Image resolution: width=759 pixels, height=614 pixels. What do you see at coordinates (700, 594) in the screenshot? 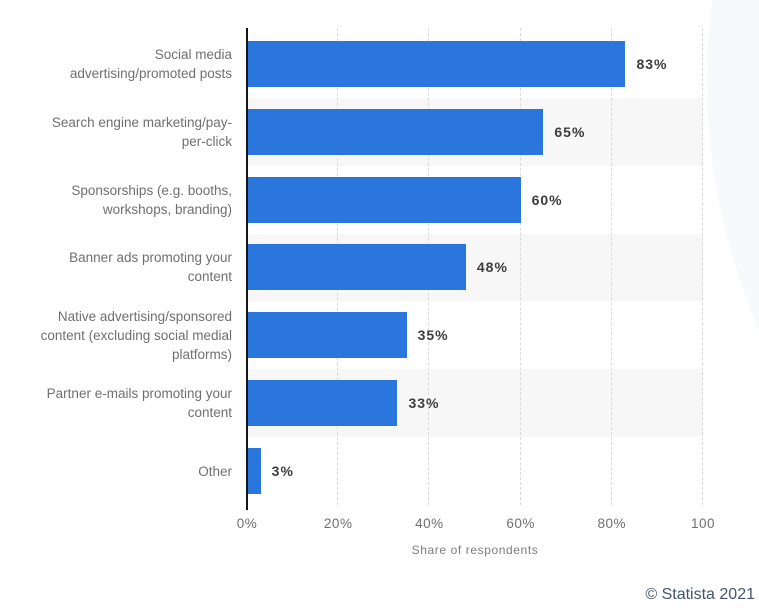
I see `statista-credit: © Statista 2021` at bounding box center [700, 594].